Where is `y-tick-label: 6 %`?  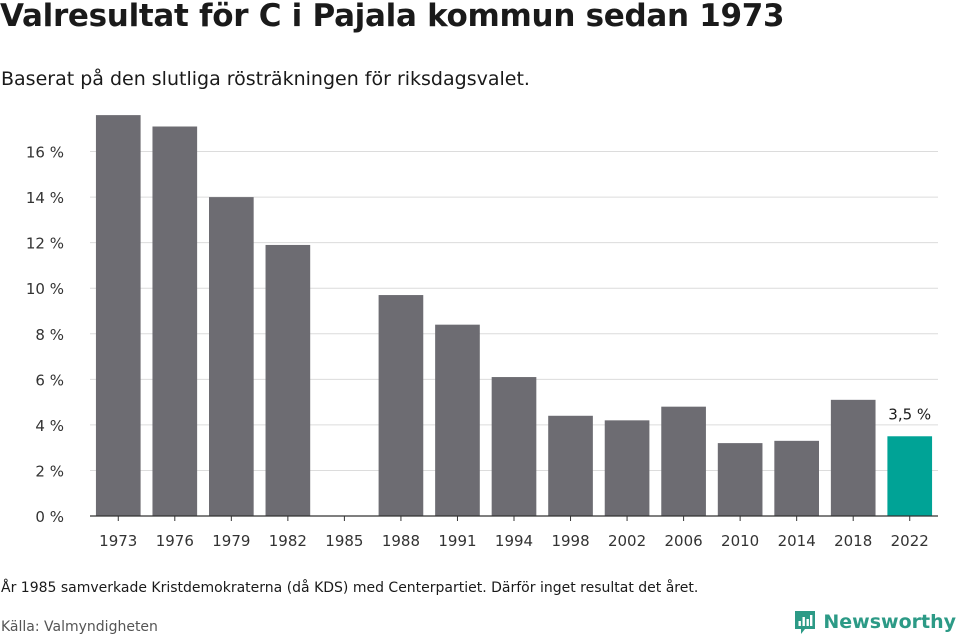 y-tick-label: 6 % is located at coordinates (49, 380).